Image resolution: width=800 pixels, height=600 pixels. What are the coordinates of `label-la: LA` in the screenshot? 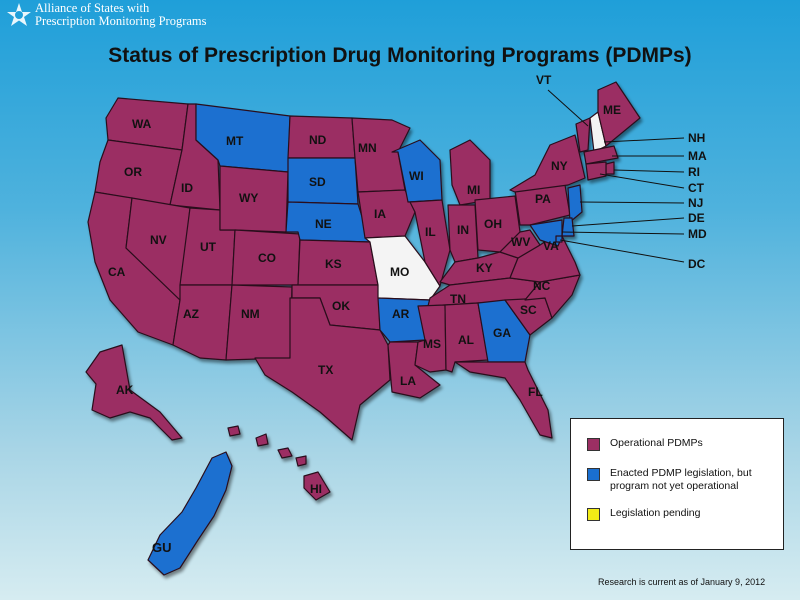 It's located at (408, 381).